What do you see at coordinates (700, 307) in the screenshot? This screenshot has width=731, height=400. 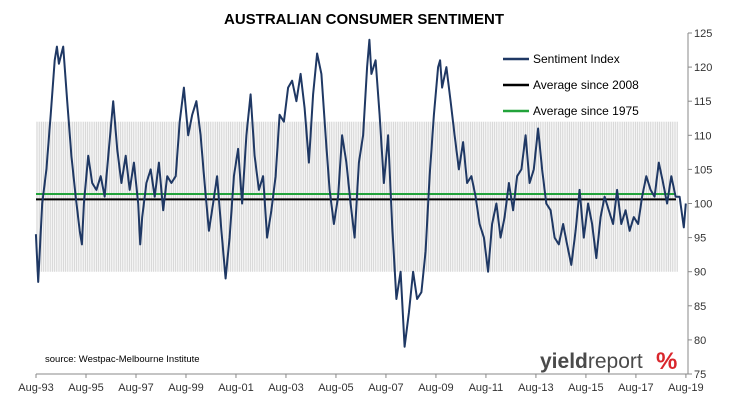 I see `y-tick-label: 85` at bounding box center [700, 307].